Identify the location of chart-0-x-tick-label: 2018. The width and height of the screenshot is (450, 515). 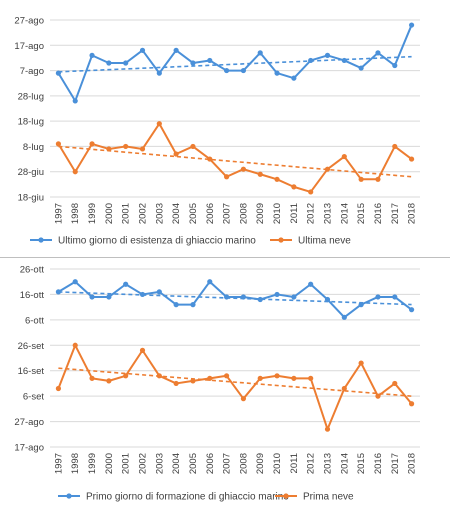
(412, 213).